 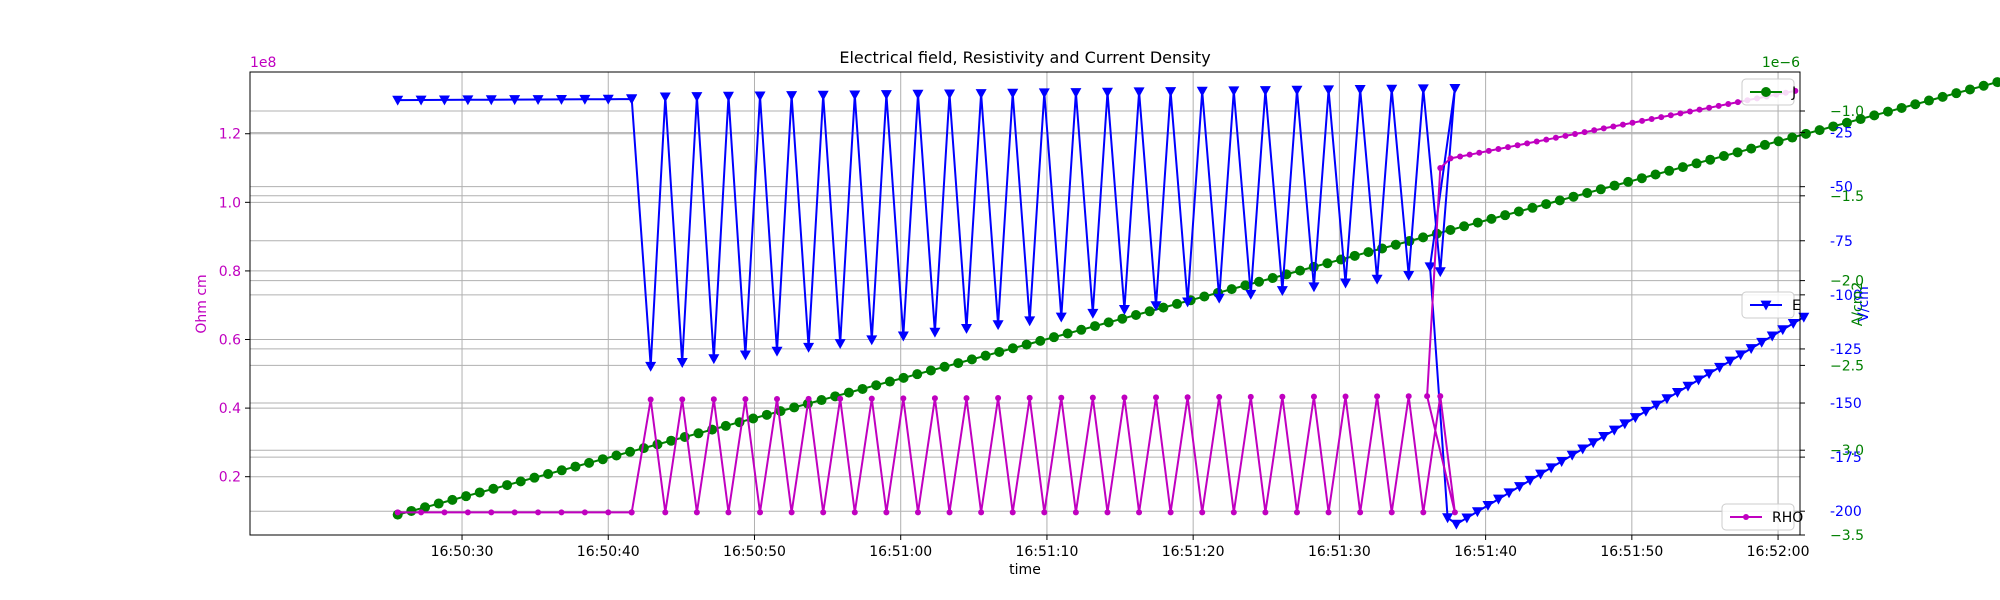 I want to click on right-e-axis-label: V/cm, so click(x=1864, y=304).